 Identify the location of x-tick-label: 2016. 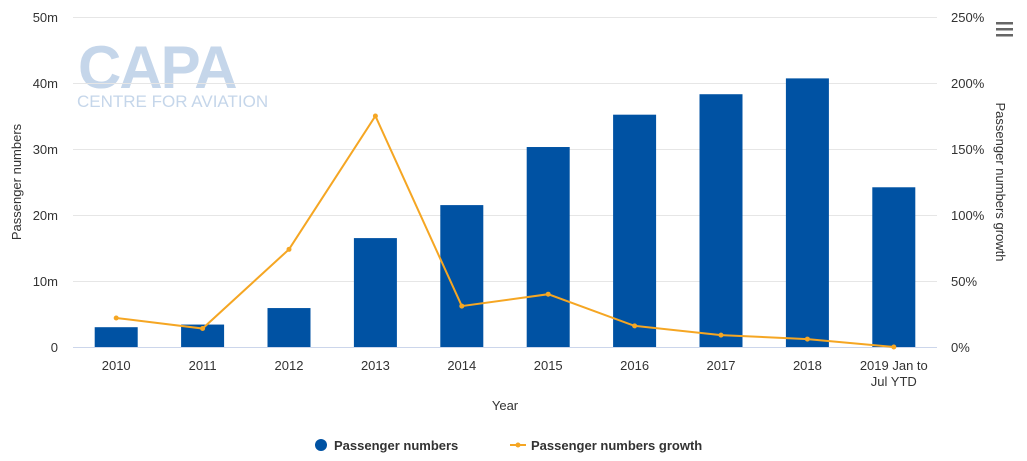
(634, 365).